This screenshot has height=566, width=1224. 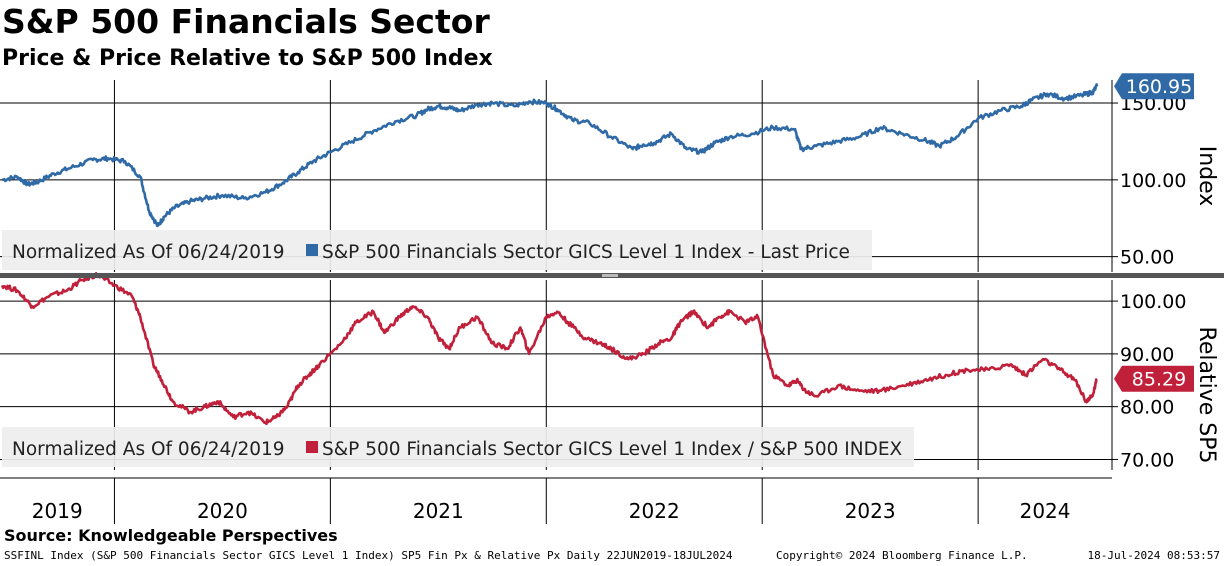 What do you see at coordinates (438, 511) in the screenshot?
I see `x-tick-label: 2021` at bounding box center [438, 511].